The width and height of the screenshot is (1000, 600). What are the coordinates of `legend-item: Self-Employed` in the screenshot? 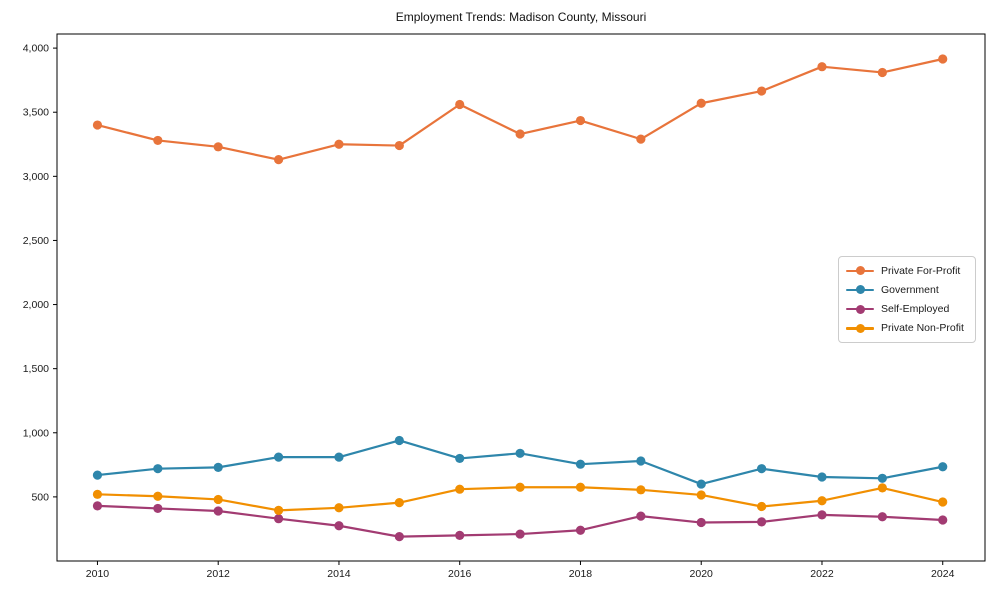 It's located at (907, 309).